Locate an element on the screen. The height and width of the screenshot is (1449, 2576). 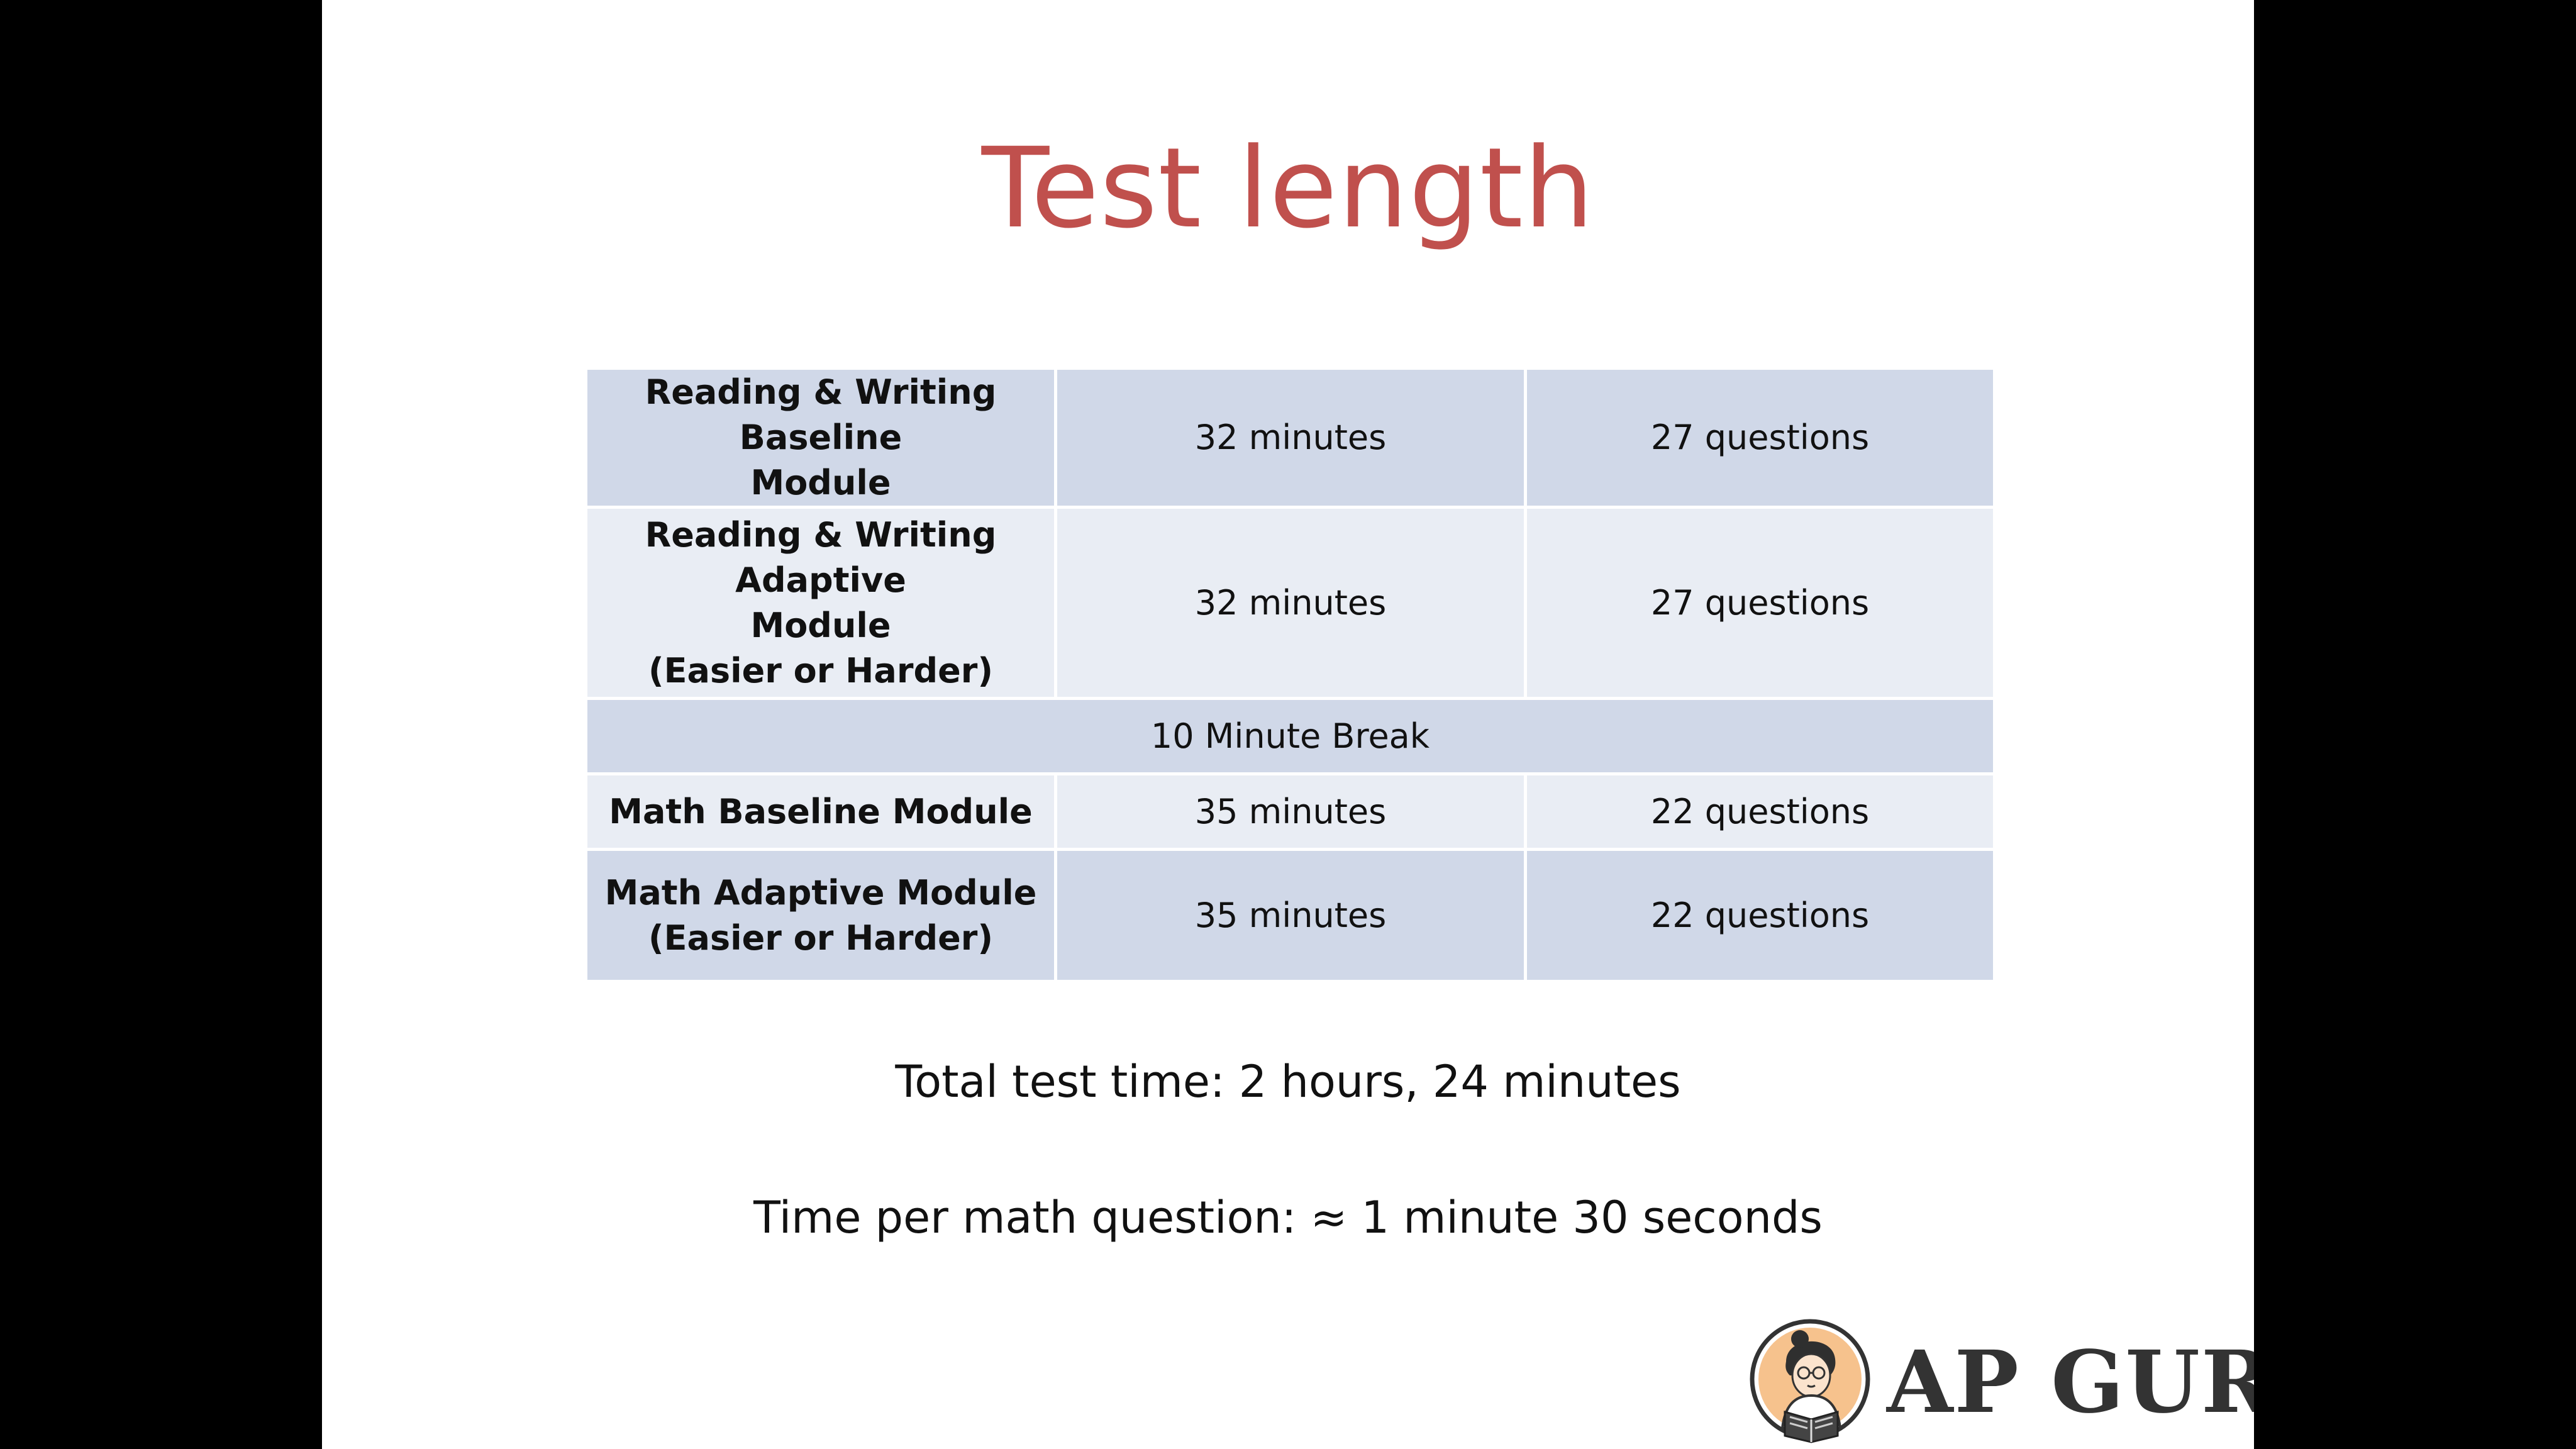
module-name-line: Math Adaptive Module is located at coordinates (820, 892).